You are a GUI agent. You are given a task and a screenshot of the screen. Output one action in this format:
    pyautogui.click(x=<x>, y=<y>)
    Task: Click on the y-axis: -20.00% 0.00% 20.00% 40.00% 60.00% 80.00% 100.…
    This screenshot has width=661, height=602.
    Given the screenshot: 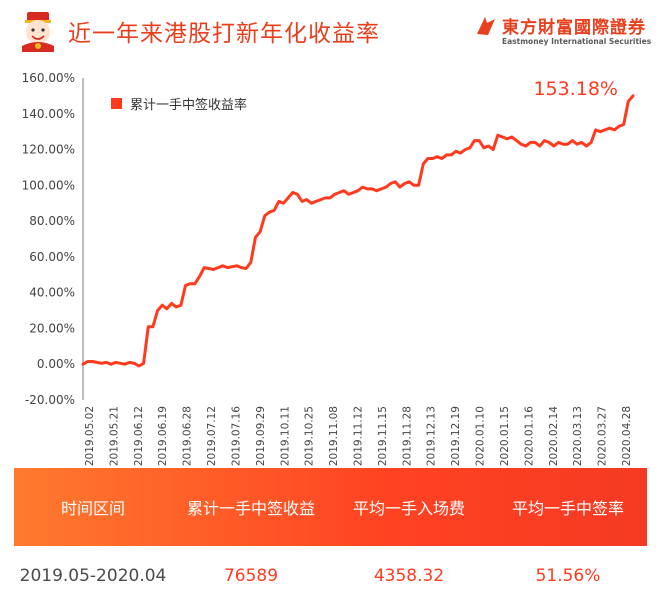 What is the action you would take?
    pyautogui.click(x=48, y=239)
    